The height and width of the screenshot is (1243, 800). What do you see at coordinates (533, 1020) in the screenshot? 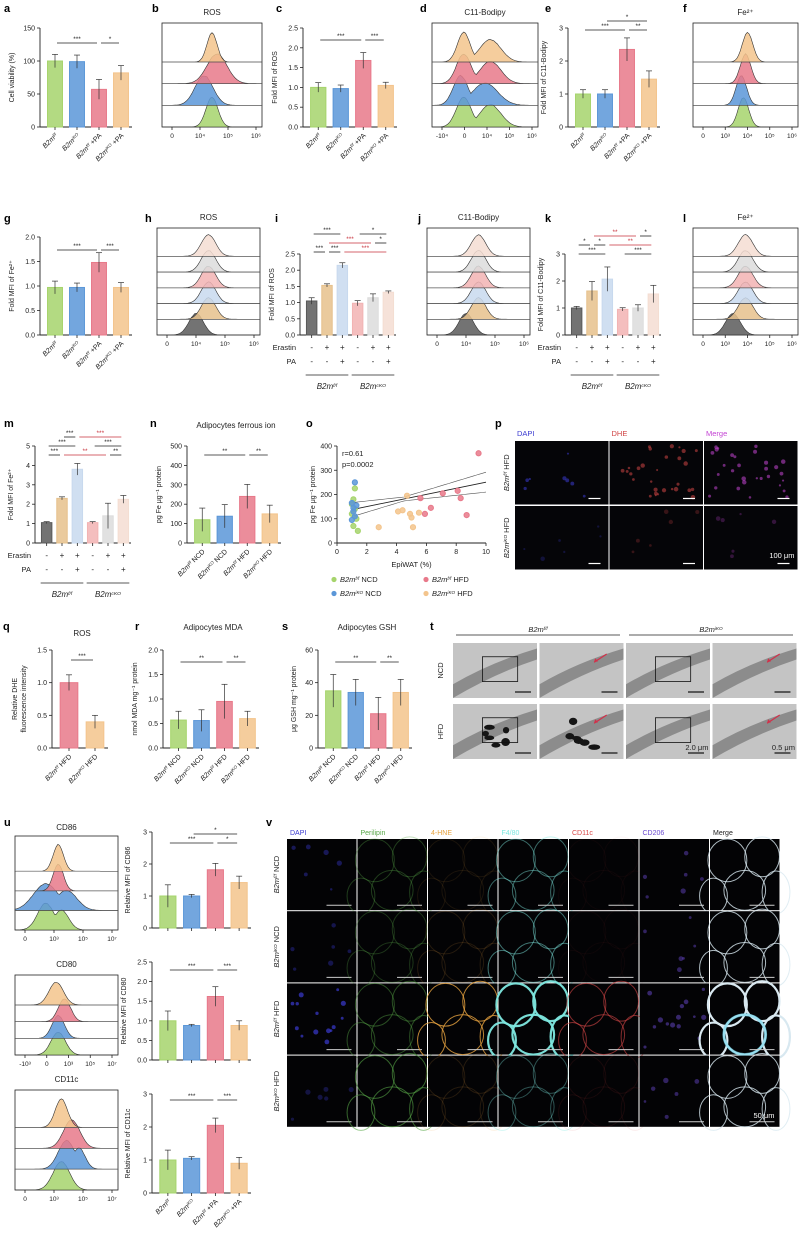
I see `micrograph-f480` at bounding box center [533, 1020].